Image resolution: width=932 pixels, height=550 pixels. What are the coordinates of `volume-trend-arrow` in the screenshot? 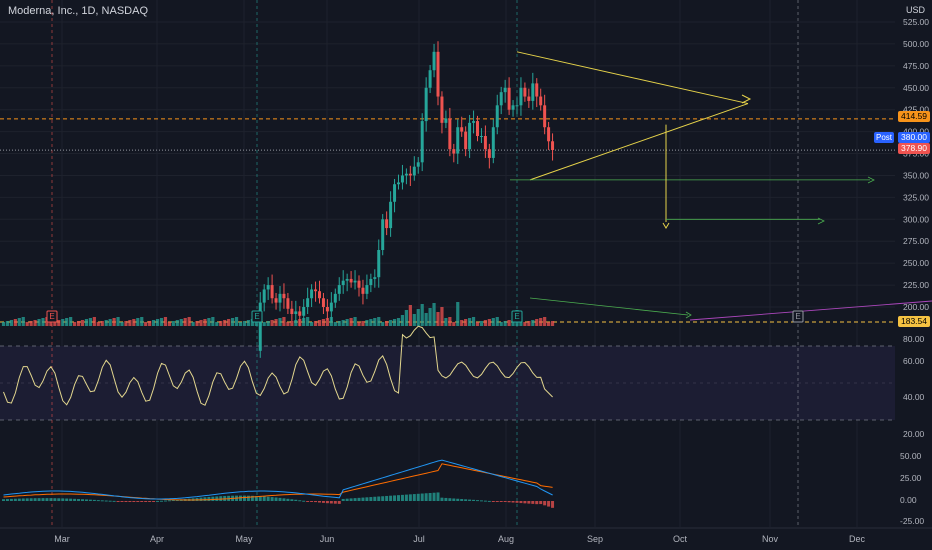 It's located at (688, 315).